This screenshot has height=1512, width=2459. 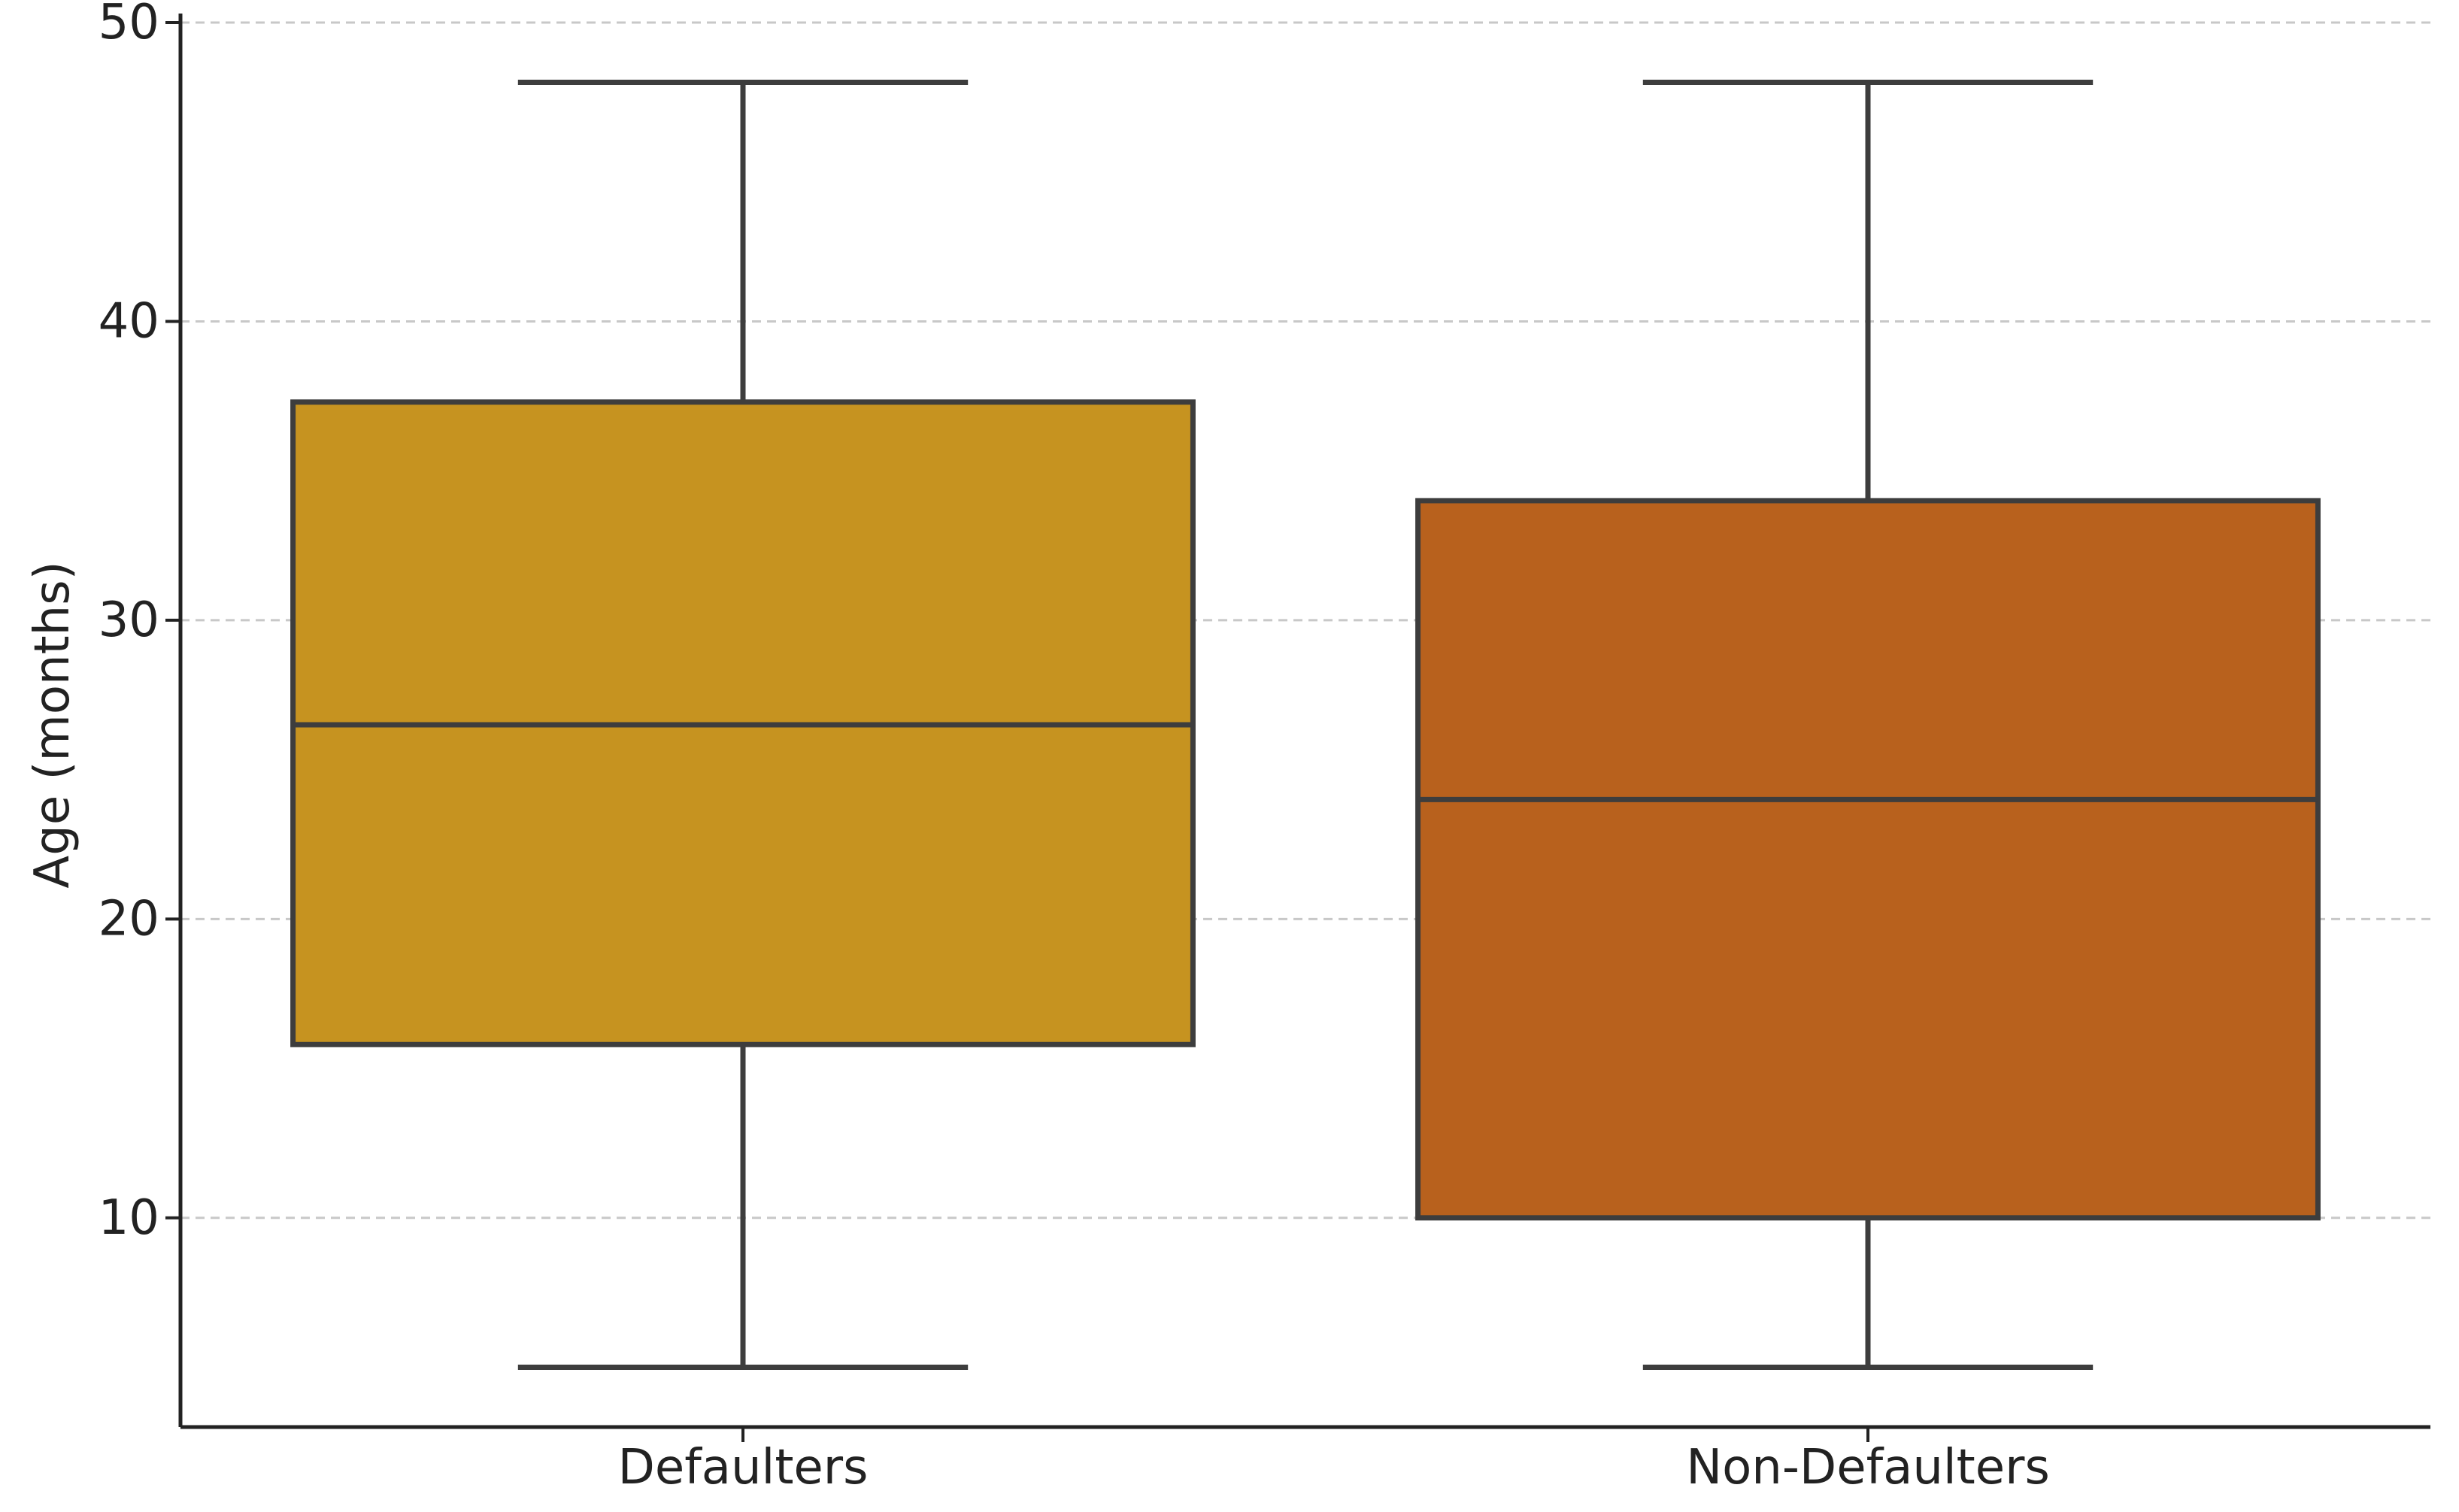 I want to click on x-tick-label-defaulters: Defaulters, so click(x=744, y=1468).